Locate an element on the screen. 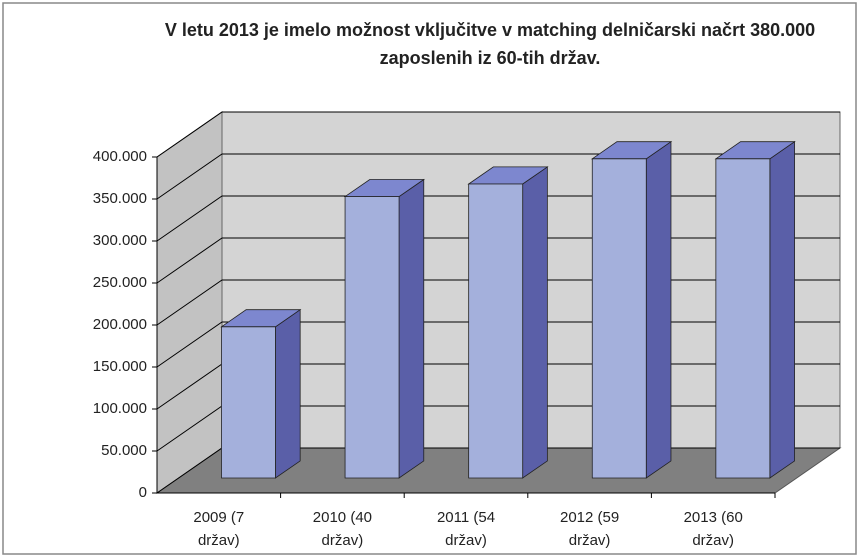  x-tick-label: 2010 (40 držav) is located at coordinates (342, 529).